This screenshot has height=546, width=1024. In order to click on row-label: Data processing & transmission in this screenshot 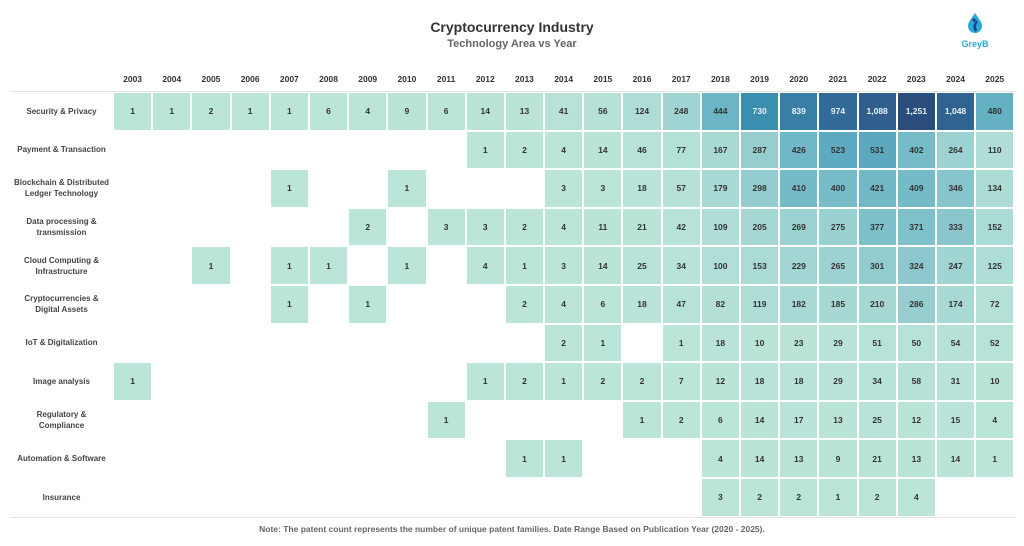, I will do `click(61, 227)`.